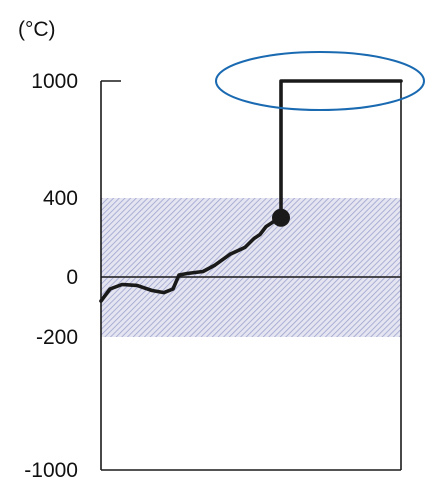  I want to click on annotation-layer, so click(320, 81).